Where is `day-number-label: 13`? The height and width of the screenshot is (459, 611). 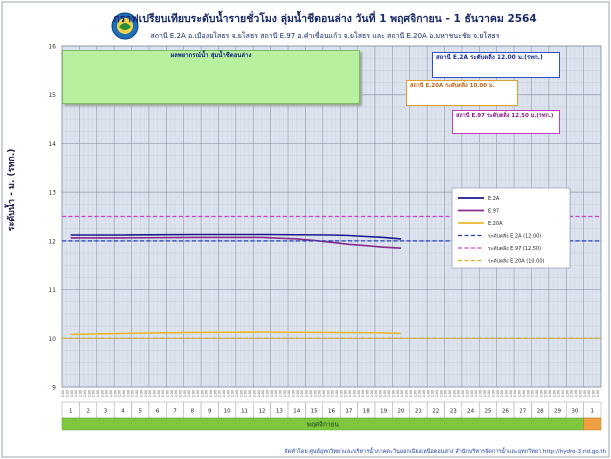
day-number-label: 13 is located at coordinates (279, 412).